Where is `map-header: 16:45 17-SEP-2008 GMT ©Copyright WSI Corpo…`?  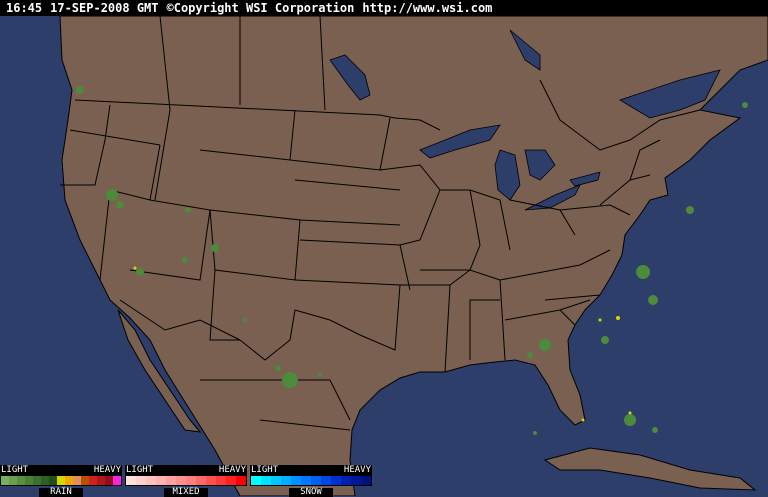 map-header: 16:45 17-SEP-2008 GMT ©Copyright WSI Corpo… is located at coordinates (384, 8).